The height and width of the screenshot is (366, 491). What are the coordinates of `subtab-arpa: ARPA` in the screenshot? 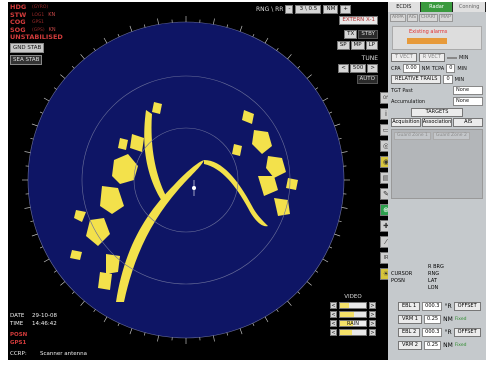 It's located at (398, 18).